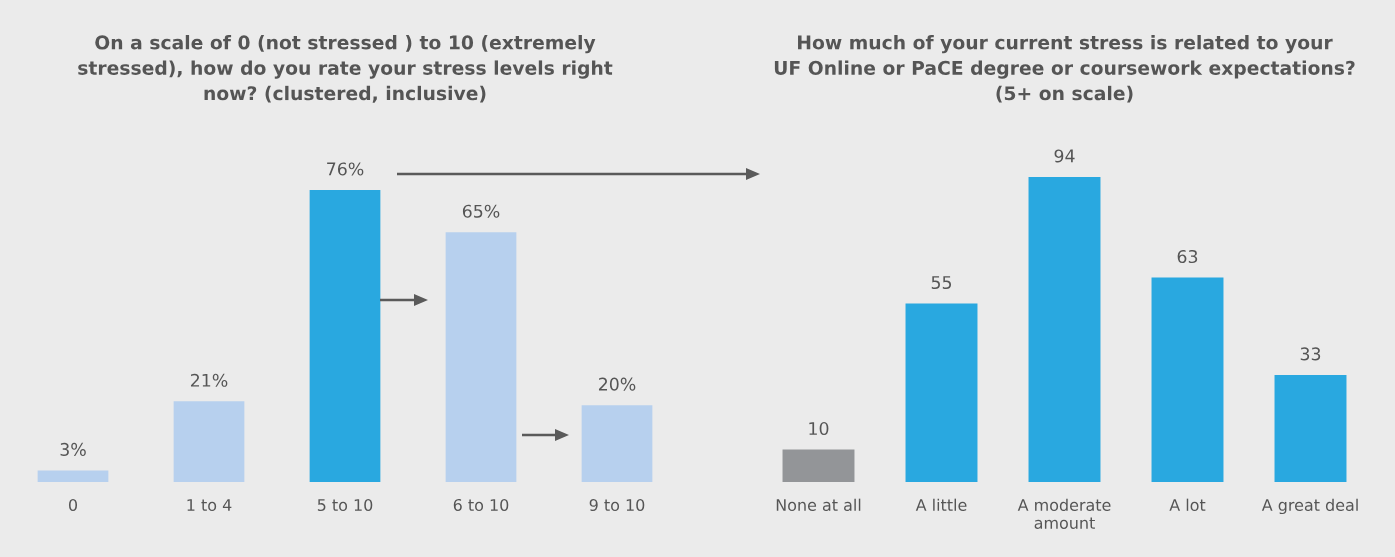 This screenshot has height=557, width=1395. Describe the element at coordinates (941, 505) in the screenshot. I see `x-tick-label: A little` at that location.